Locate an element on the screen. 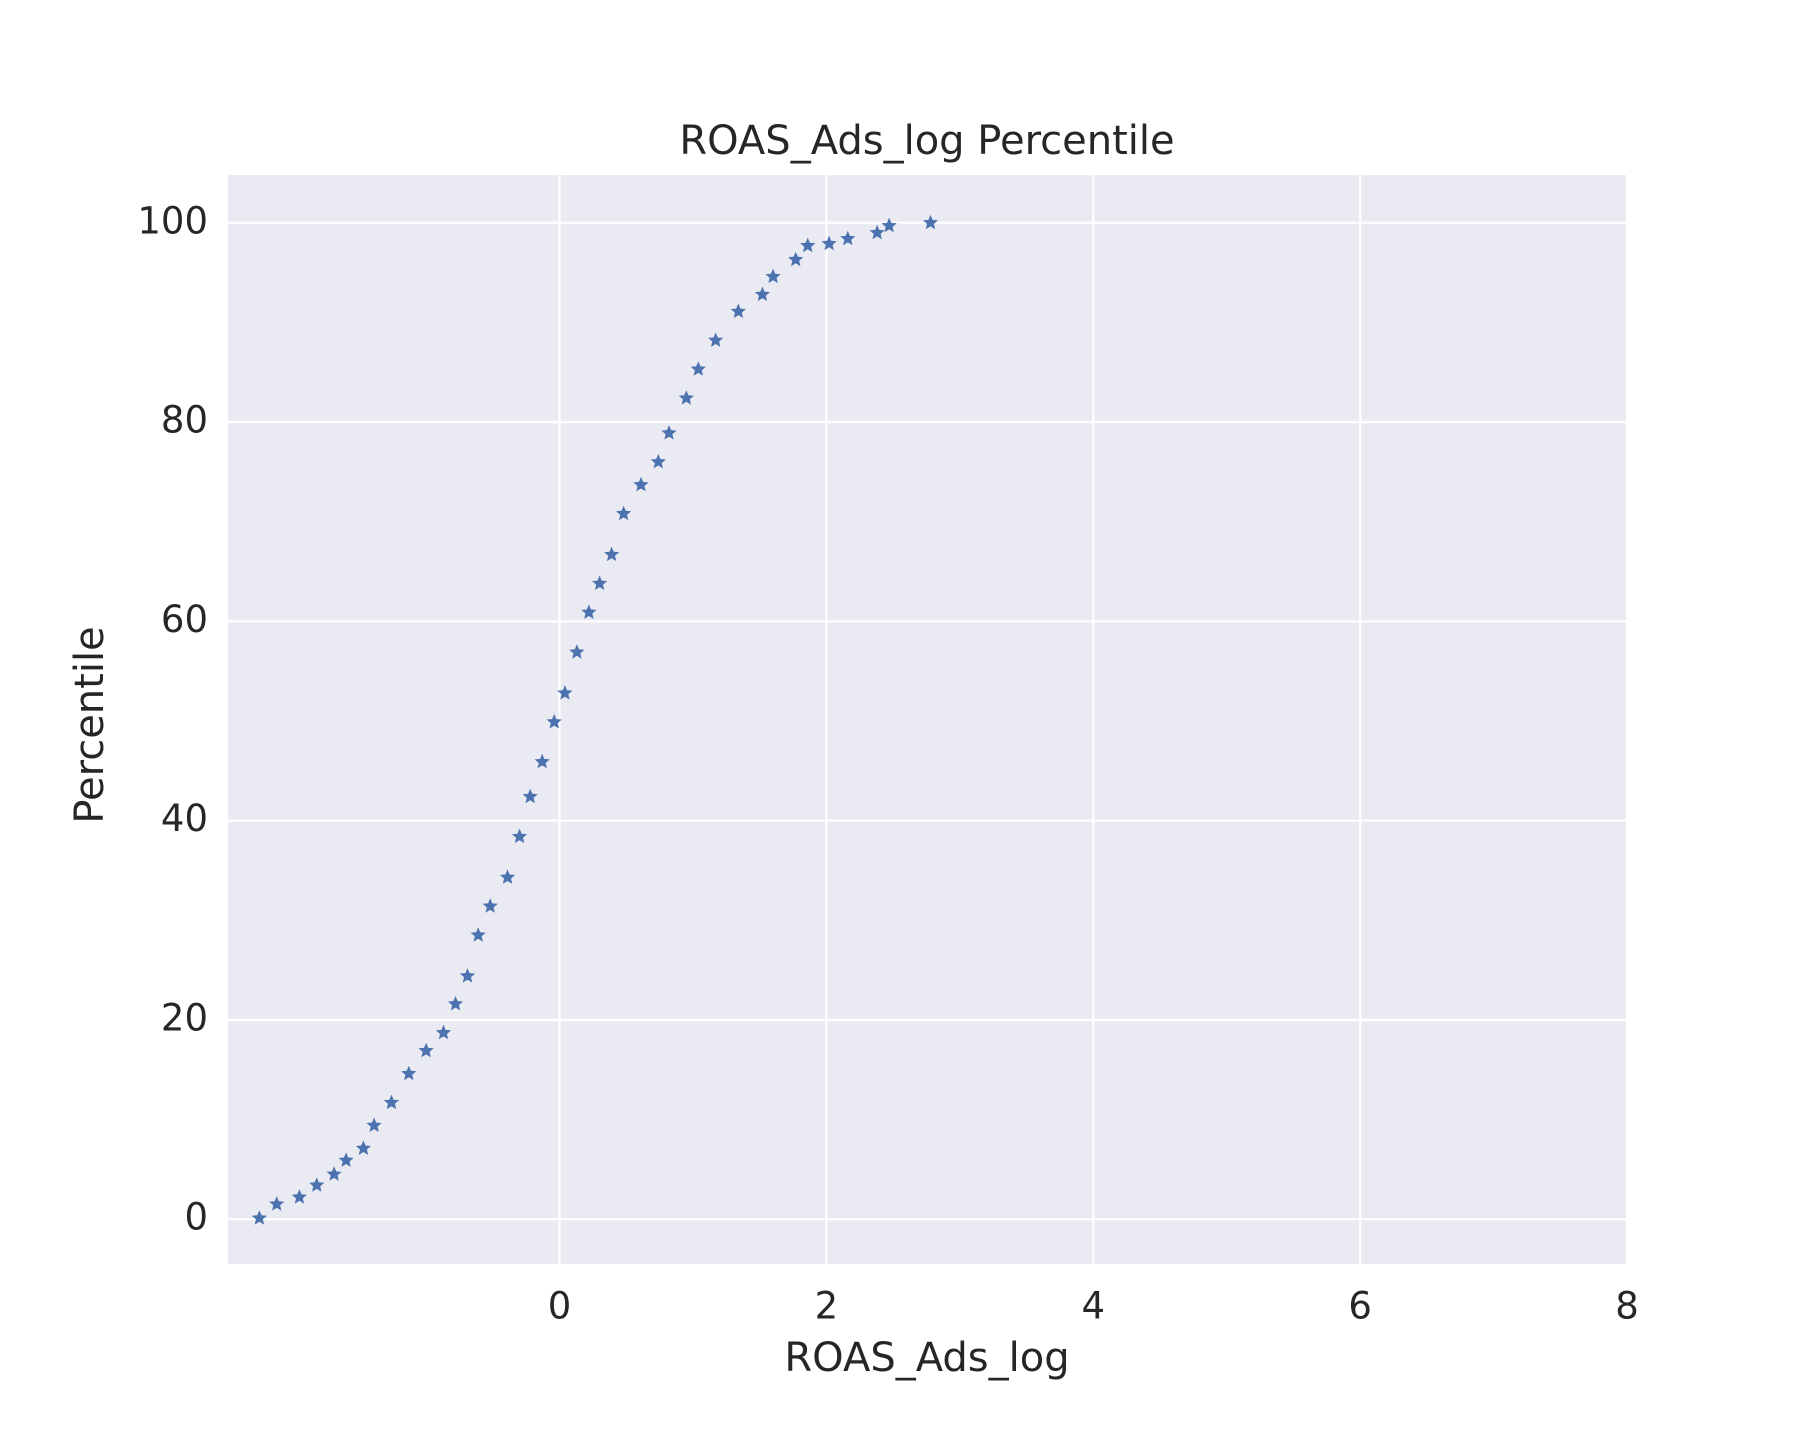  y-tick-label: 0 is located at coordinates (196, 1217).